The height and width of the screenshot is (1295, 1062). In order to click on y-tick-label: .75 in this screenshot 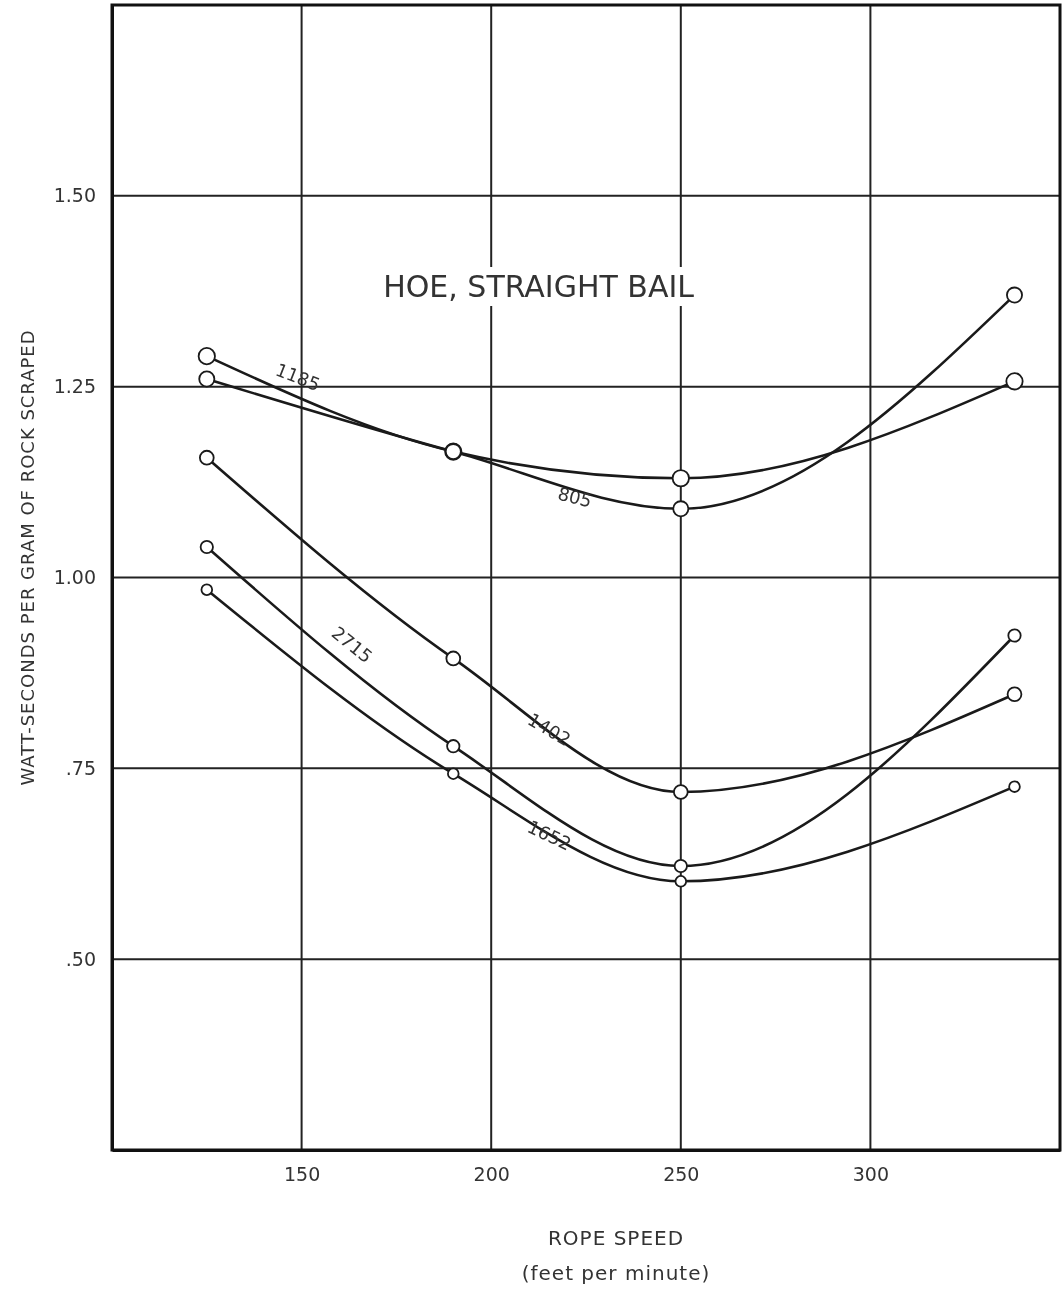, I will do `click(80, 767)`.